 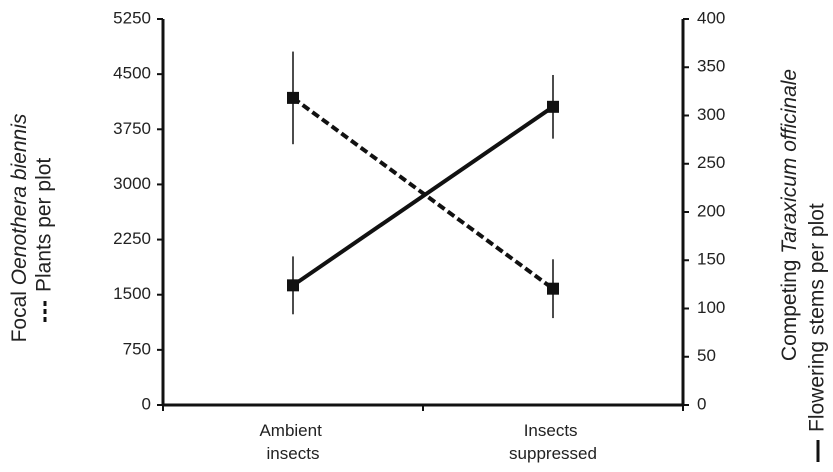 What do you see at coordinates (137, 348) in the screenshot?
I see `y-tick-label: 750` at bounding box center [137, 348].